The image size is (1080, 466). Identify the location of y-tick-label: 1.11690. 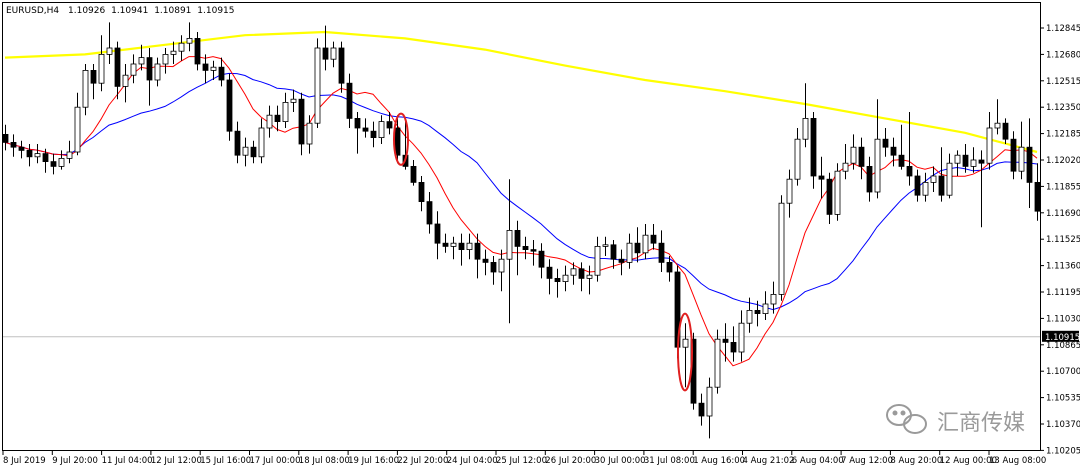
(1063, 214).